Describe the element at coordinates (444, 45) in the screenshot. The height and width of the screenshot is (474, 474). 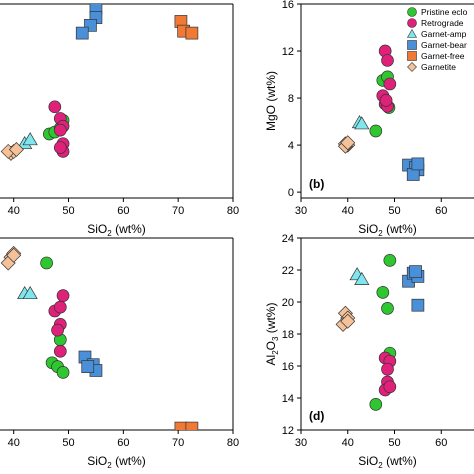
I see `legend-label: Garnet-bear` at that location.